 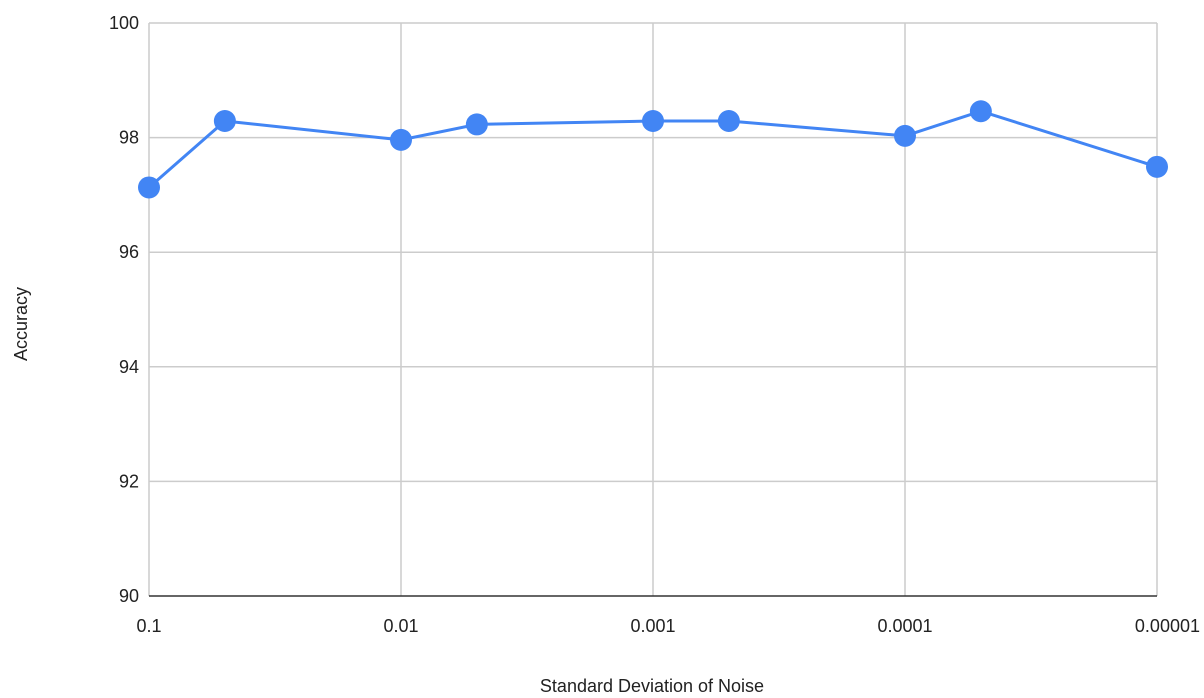 I want to click on x-tick-label: 0.0001, so click(x=904, y=626).